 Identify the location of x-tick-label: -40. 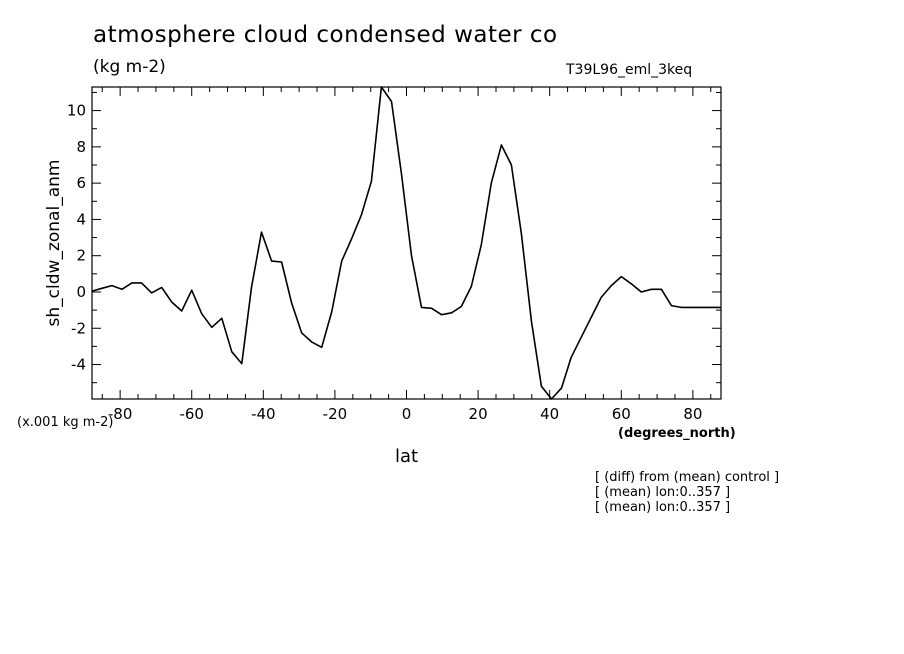
(263, 414).